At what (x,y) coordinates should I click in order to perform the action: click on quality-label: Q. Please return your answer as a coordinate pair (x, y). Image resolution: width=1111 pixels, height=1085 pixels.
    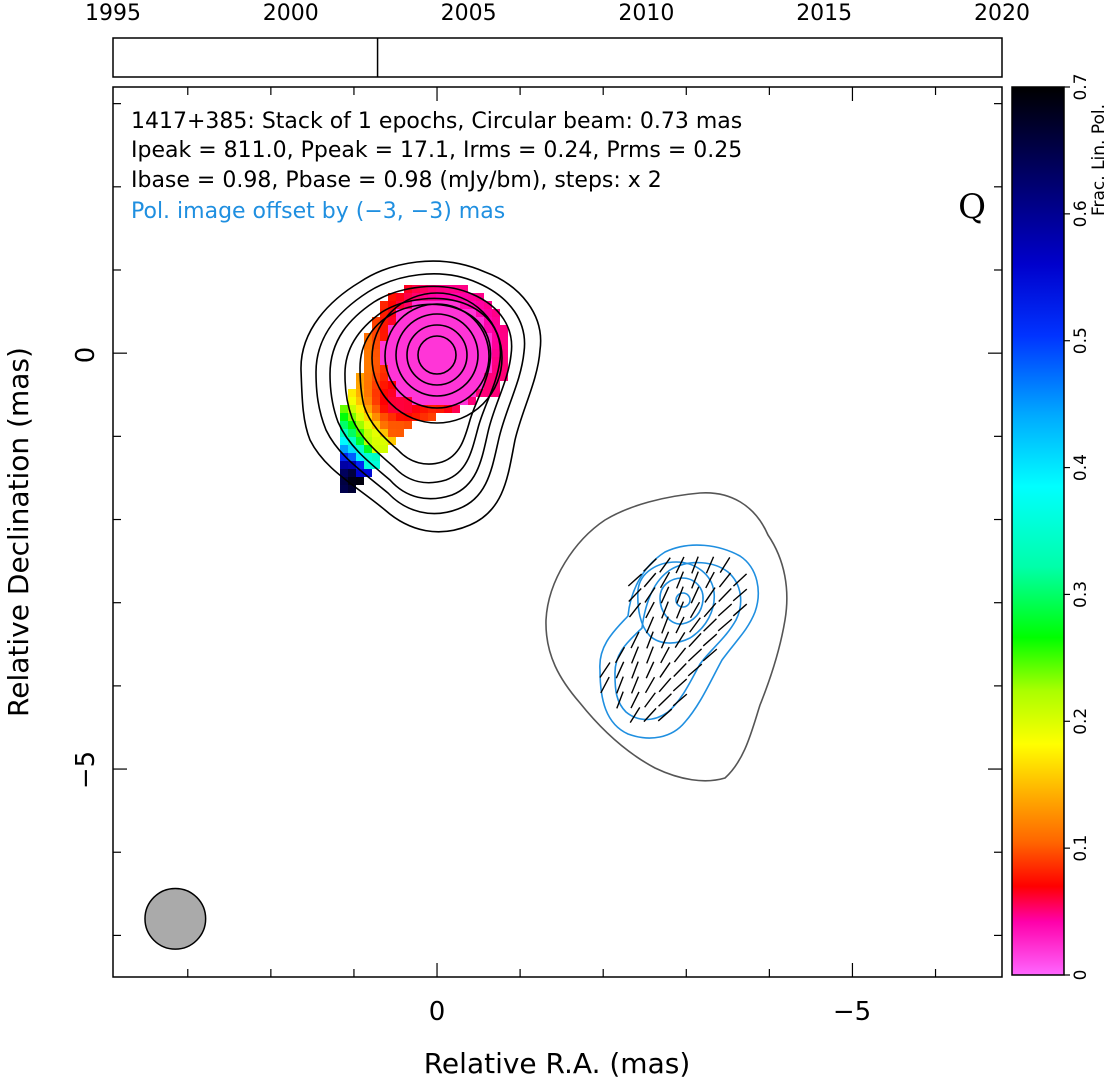
    Looking at the image, I should click on (972, 207).